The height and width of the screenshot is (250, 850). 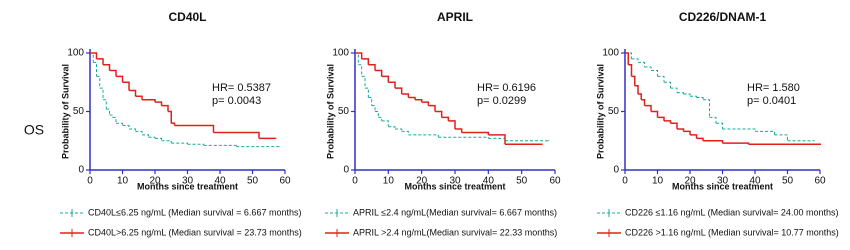 I want to click on x-tick-label: 20, so click(x=690, y=181).